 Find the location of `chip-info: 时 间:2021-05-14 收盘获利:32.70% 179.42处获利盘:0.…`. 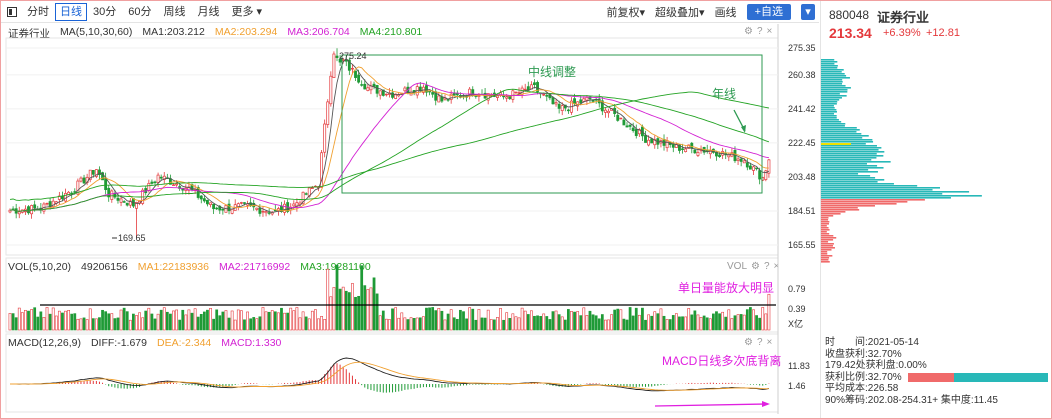

chip-info: 时 间:2021-05-14 收盘获利:32.70% 179.42处获利盘:0.… is located at coordinates (936, 371).